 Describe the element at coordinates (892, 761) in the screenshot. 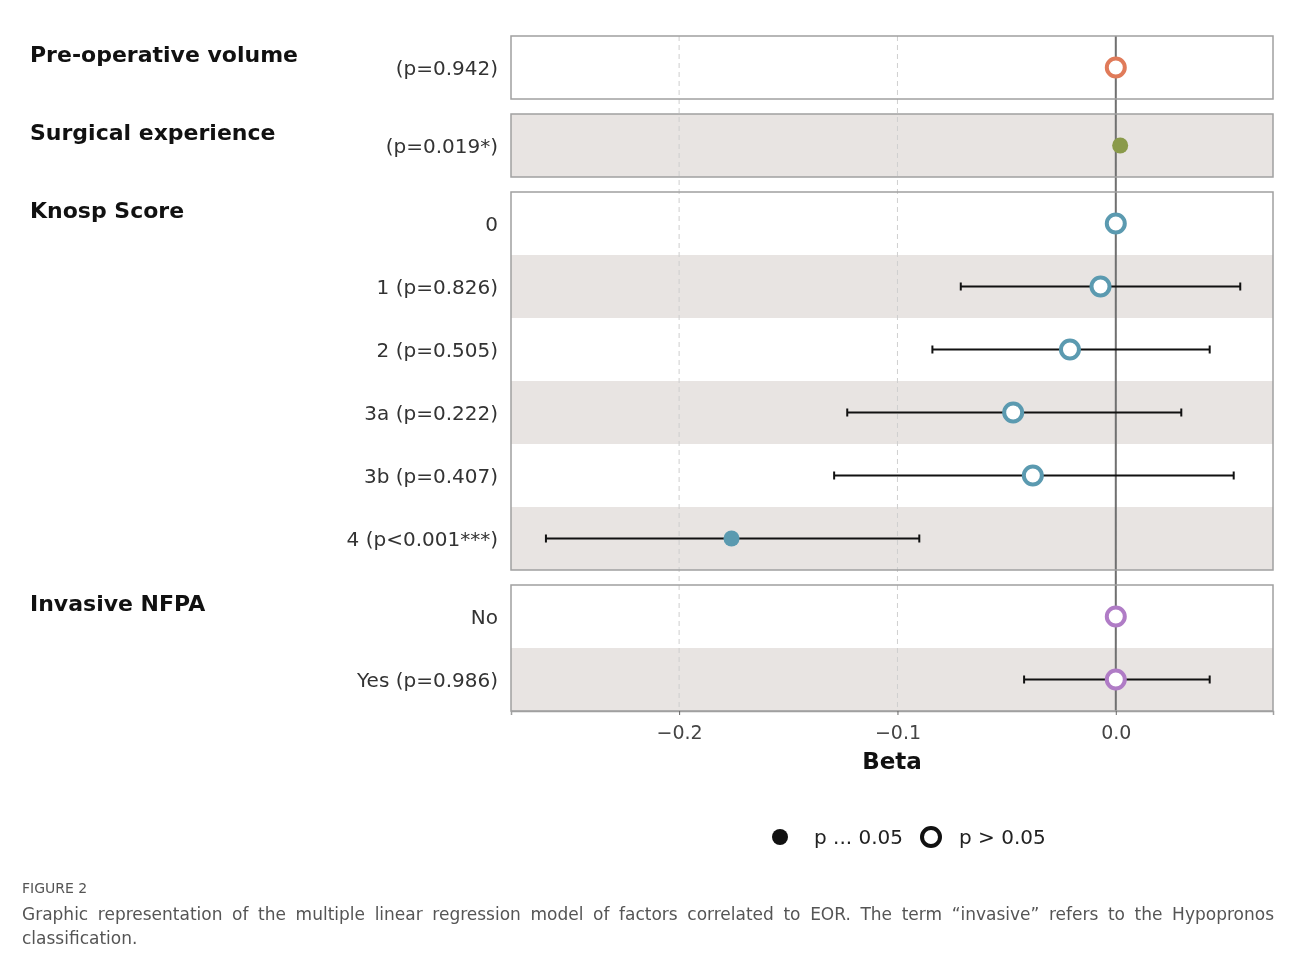

I see `x-axis-title: Beta` at that location.